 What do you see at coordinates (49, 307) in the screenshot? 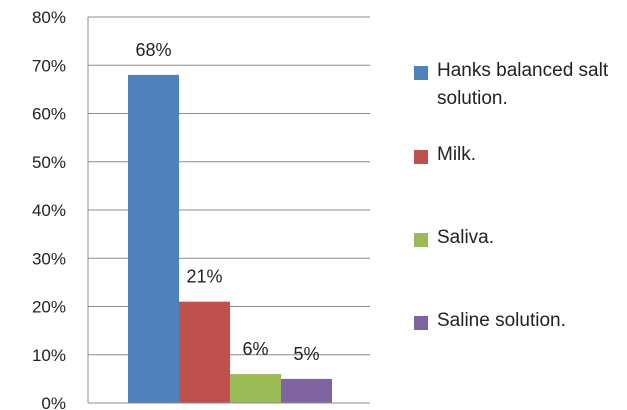
I see `y-tick-label: 20%` at bounding box center [49, 307].